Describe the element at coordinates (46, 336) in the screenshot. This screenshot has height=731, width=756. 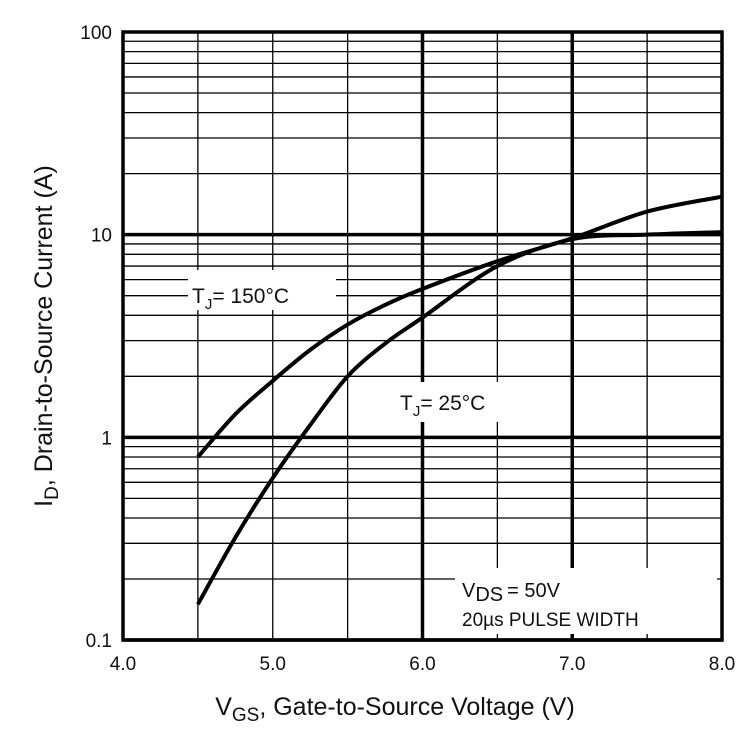
I see `y-axis-label: ID, Drain-to-Source Current (A)` at that location.